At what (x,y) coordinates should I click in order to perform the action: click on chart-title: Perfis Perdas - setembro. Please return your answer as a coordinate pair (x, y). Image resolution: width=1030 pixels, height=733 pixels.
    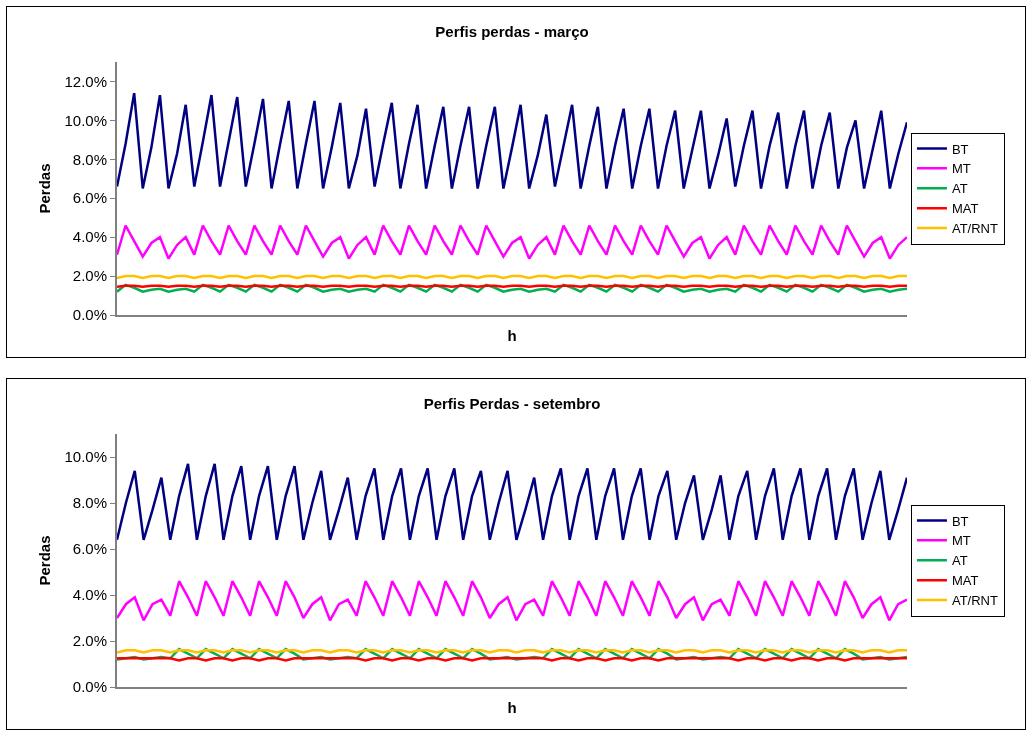
    Looking at the image, I should click on (512, 403).